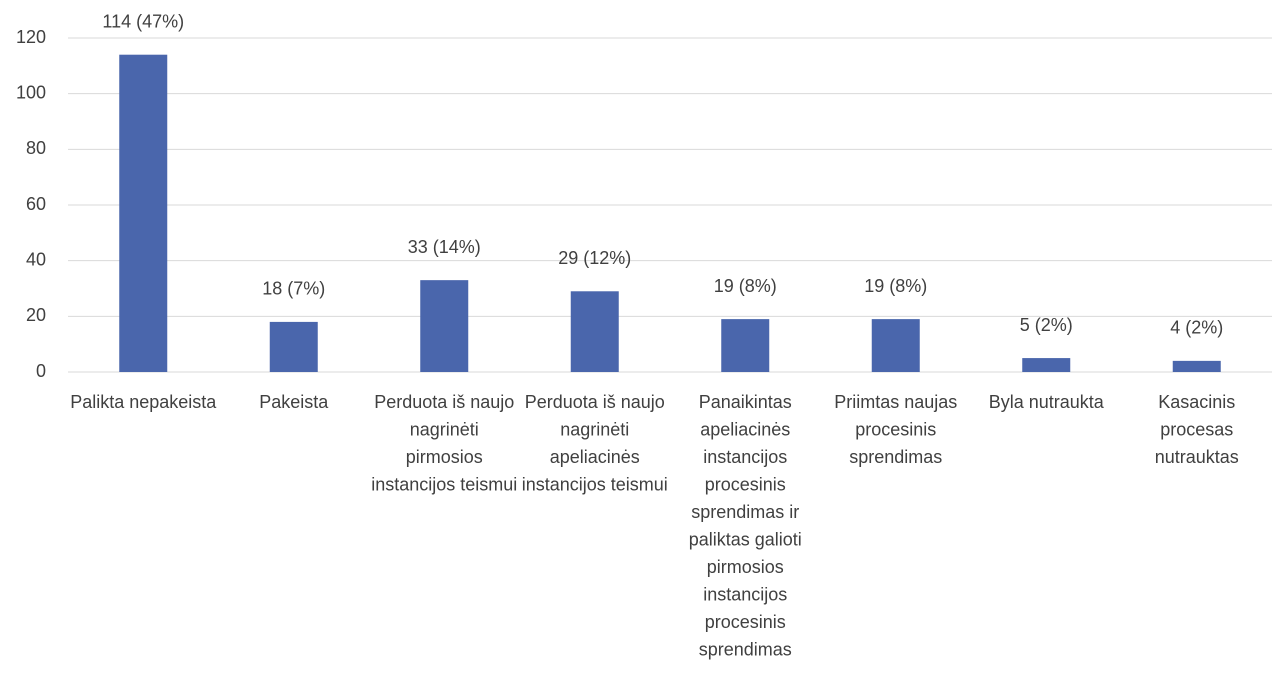 This screenshot has width=1274, height=674. What do you see at coordinates (1196, 328) in the screenshot?
I see `data-label: 4 (2%)` at bounding box center [1196, 328].